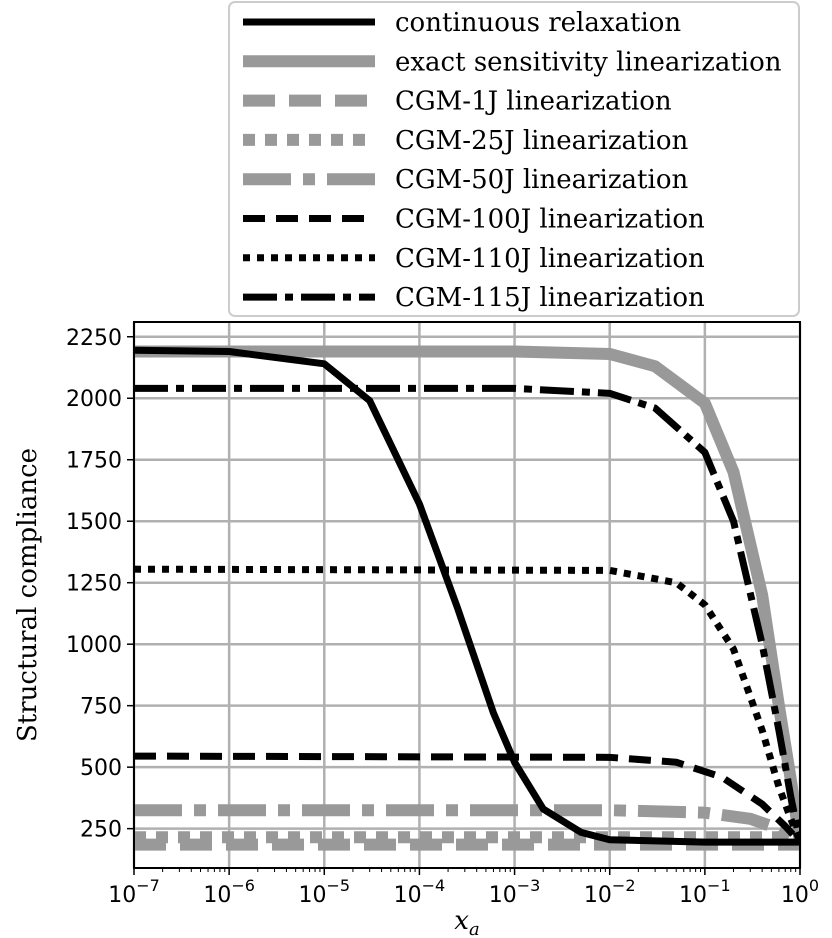  What do you see at coordinates (550, 298) in the screenshot?
I see `legend-label: CGM-115J linearization` at bounding box center [550, 298].